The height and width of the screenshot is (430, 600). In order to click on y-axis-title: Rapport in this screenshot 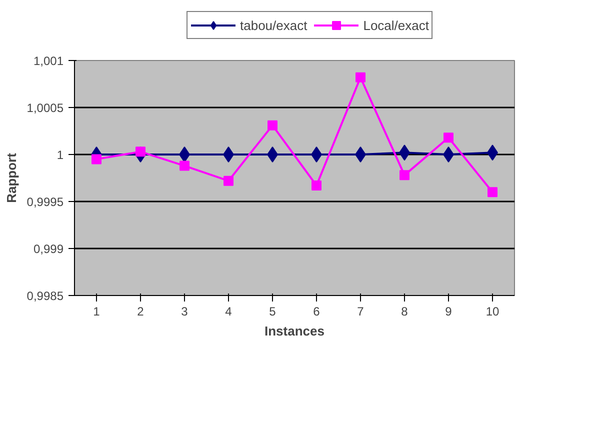, I will do `click(11, 177)`.